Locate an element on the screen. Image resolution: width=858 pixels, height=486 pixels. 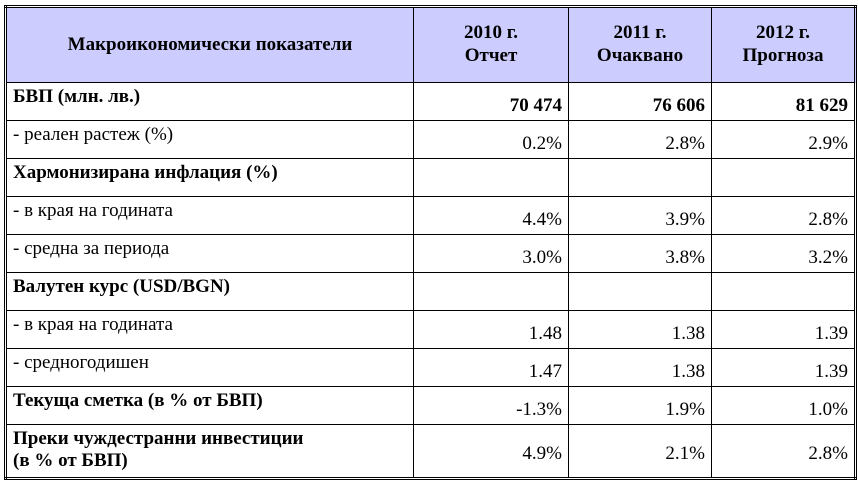
cell-2010: 0.2% is located at coordinates (491, 139).